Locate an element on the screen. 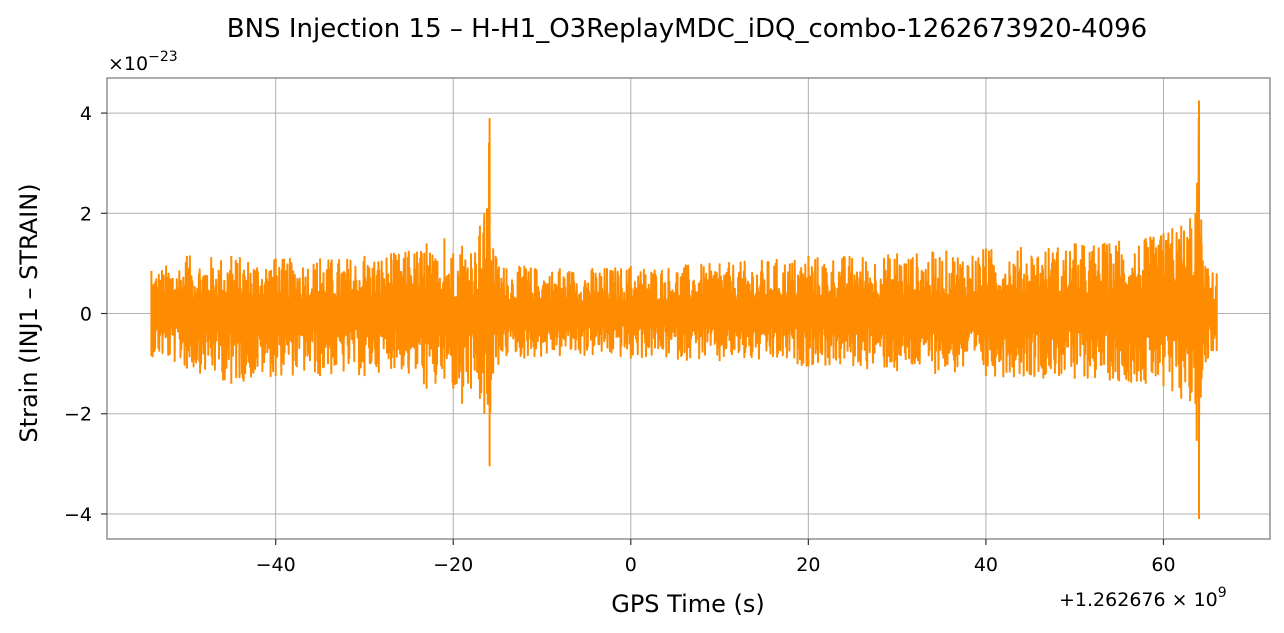 Image resolution: width=1284 pixels, height=633 pixels. y-tick-label: 0 is located at coordinates (86, 315).